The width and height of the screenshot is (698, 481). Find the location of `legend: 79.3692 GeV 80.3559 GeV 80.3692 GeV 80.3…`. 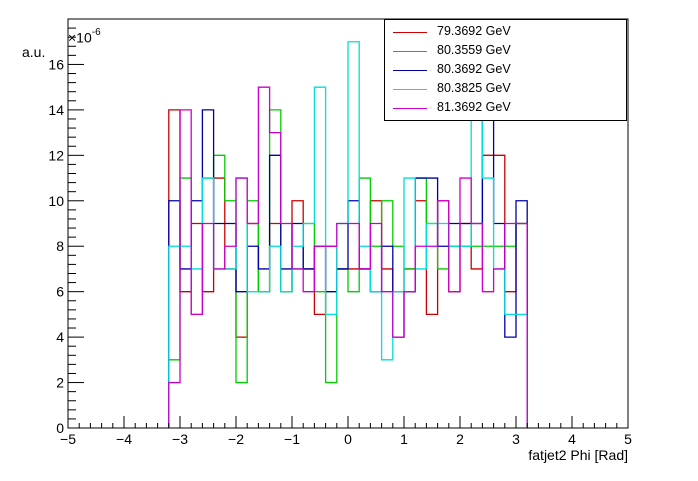

legend: 79.3692 GeV 80.3559 GeV 80.3692 GeV 80.3… is located at coordinates (505, 70).